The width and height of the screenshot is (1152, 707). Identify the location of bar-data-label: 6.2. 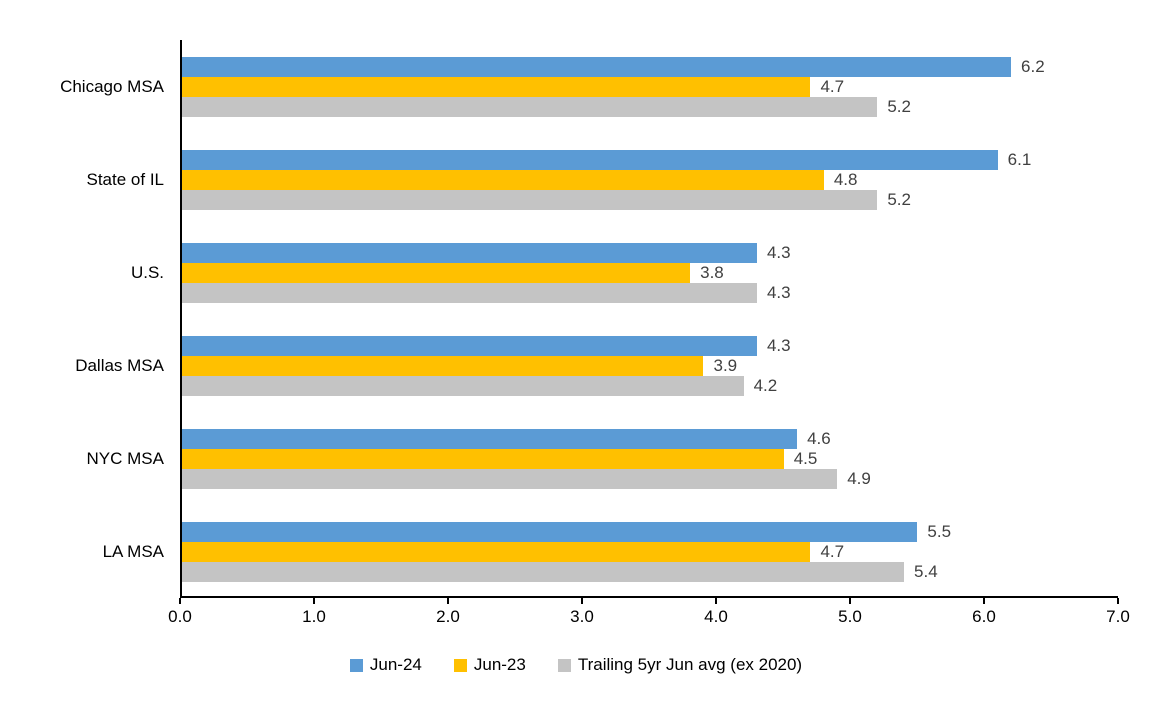
(1033, 66).